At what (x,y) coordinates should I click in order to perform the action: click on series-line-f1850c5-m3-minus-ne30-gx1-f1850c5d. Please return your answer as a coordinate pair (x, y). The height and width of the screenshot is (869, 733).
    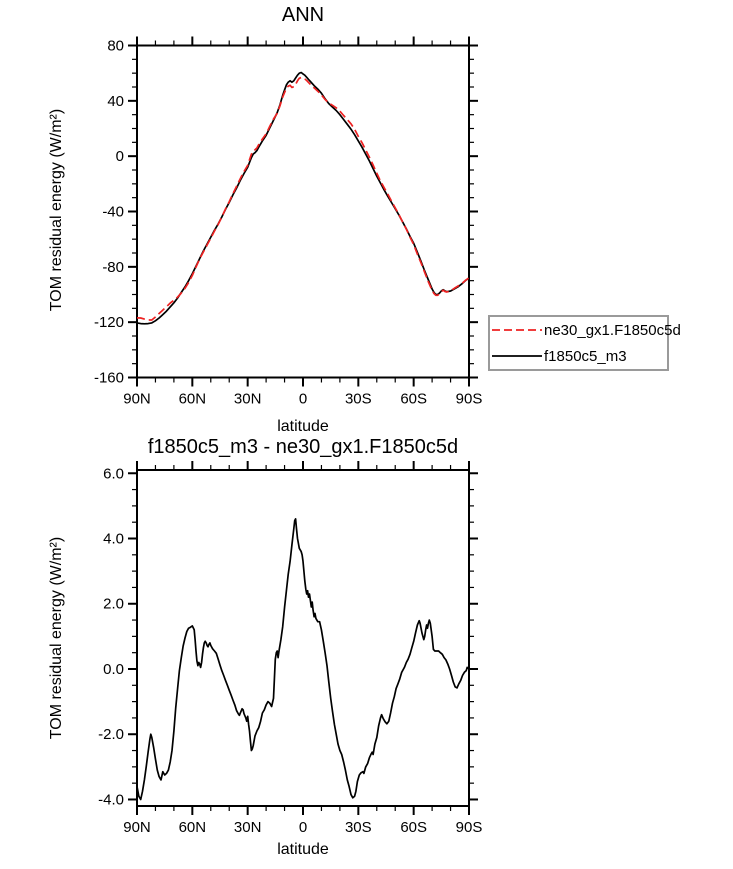
    Looking at the image, I should click on (303, 659).